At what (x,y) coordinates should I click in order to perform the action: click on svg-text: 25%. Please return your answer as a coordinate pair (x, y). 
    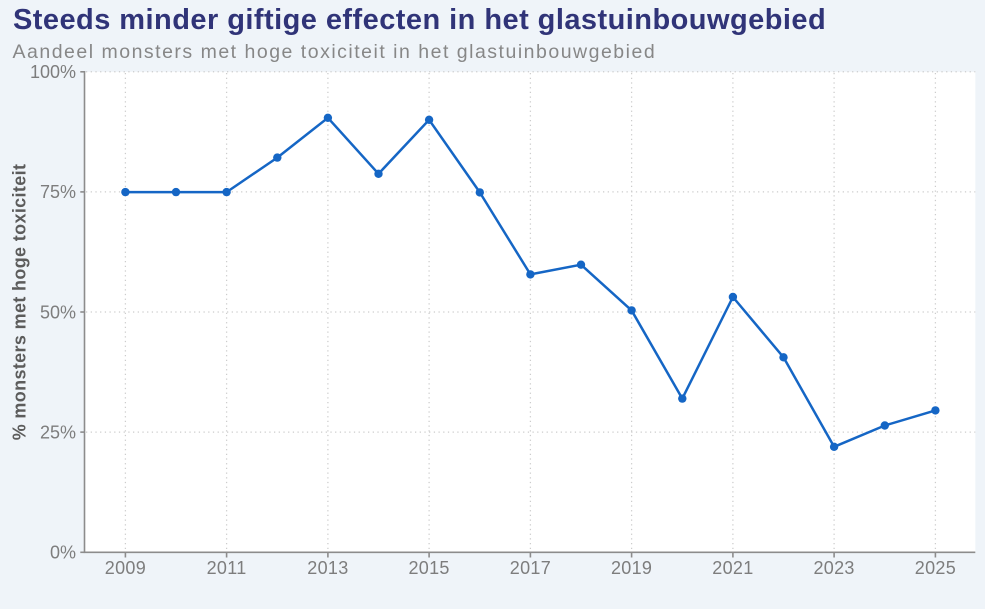
    Looking at the image, I should click on (58, 432).